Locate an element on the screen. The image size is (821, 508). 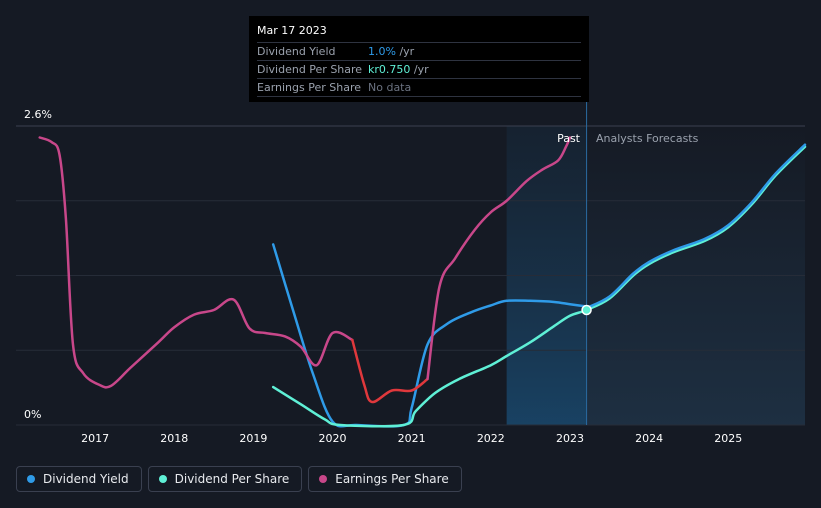
highlight-point is located at coordinates (586, 310).